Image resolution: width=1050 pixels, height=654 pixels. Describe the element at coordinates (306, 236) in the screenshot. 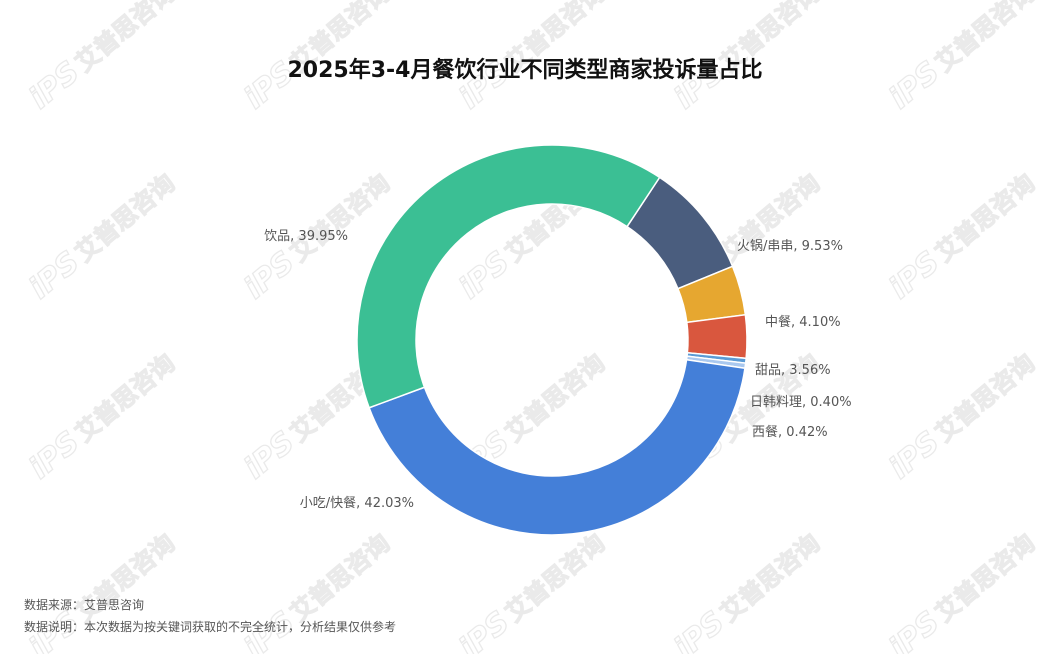

I see `slice-label-7: 饮品, 39.95%` at that location.